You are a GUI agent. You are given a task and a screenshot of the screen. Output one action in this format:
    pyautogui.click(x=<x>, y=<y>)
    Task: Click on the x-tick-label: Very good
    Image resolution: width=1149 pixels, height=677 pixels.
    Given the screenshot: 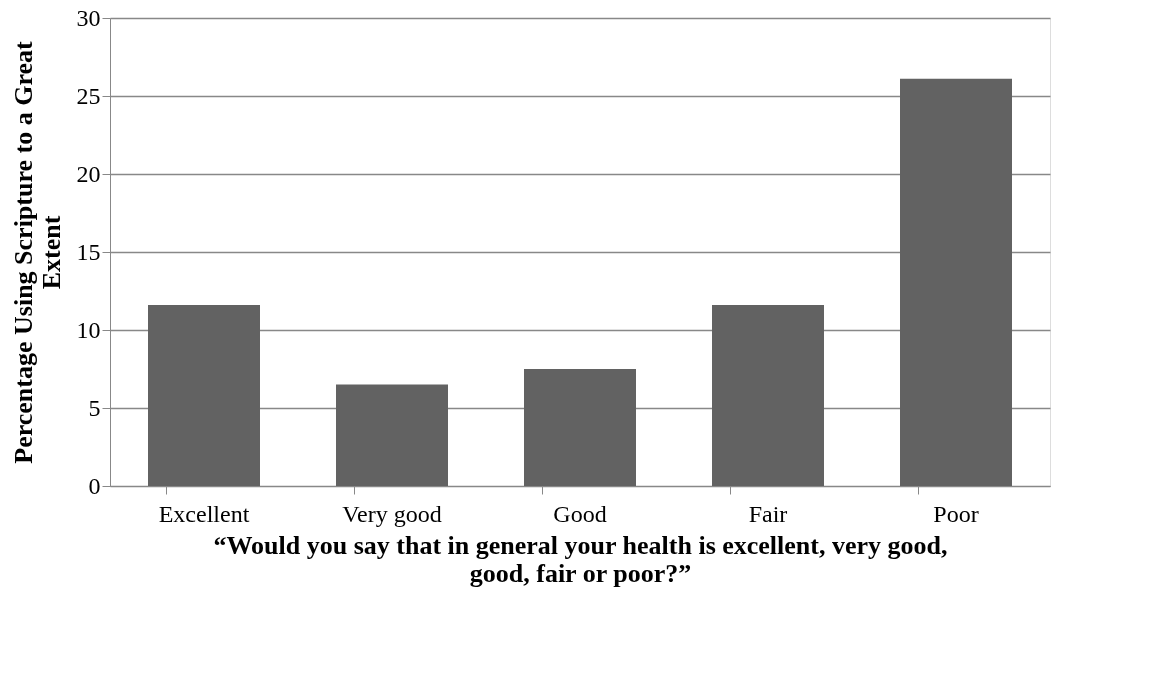 What is the action you would take?
    pyautogui.click(x=392, y=513)
    